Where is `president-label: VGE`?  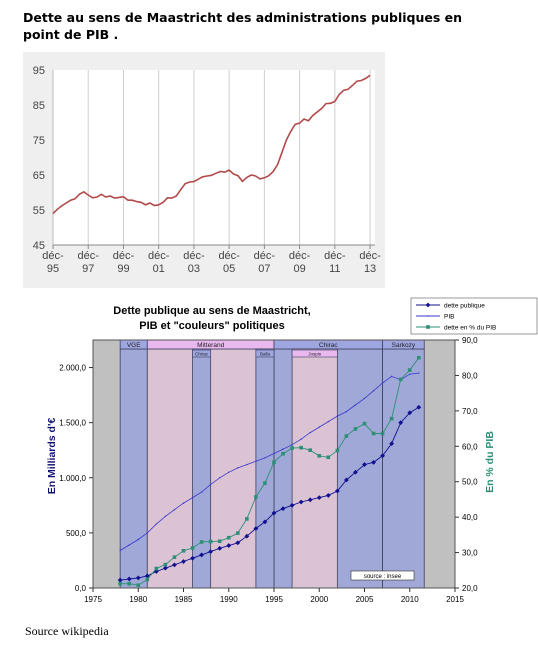 president-label: VGE is located at coordinates (134, 345).